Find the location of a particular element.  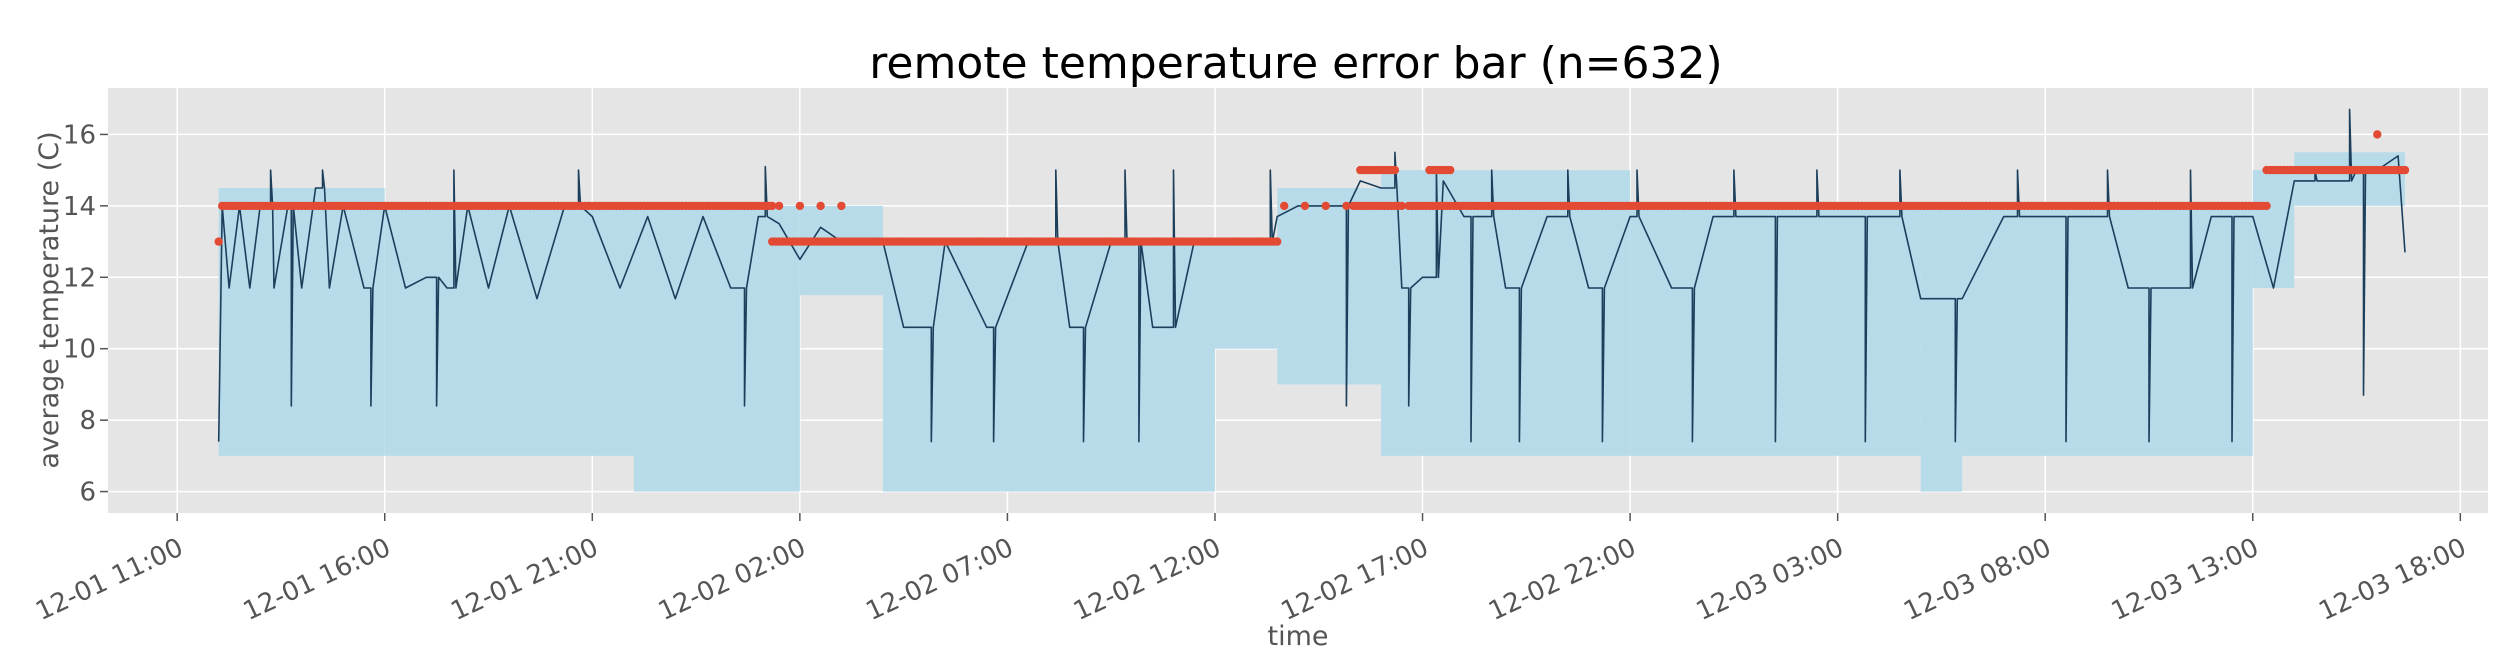

x-tick-label: 12-03 18:00 is located at coordinates (2392, 580).